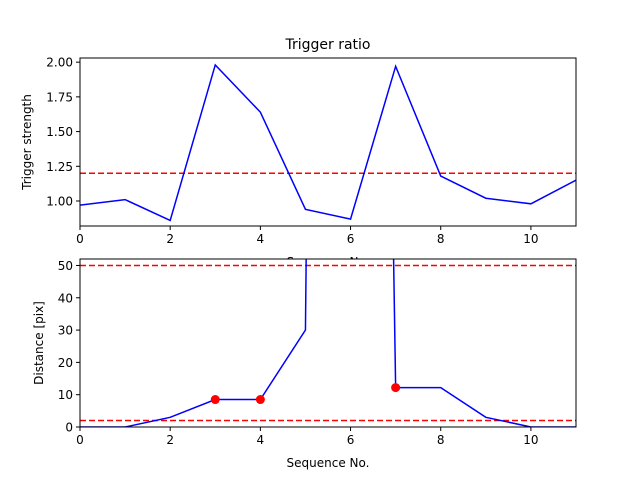 The image size is (640, 480). Describe the element at coordinates (65, 331) in the screenshot. I see `y-tick-label: 30` at that location.